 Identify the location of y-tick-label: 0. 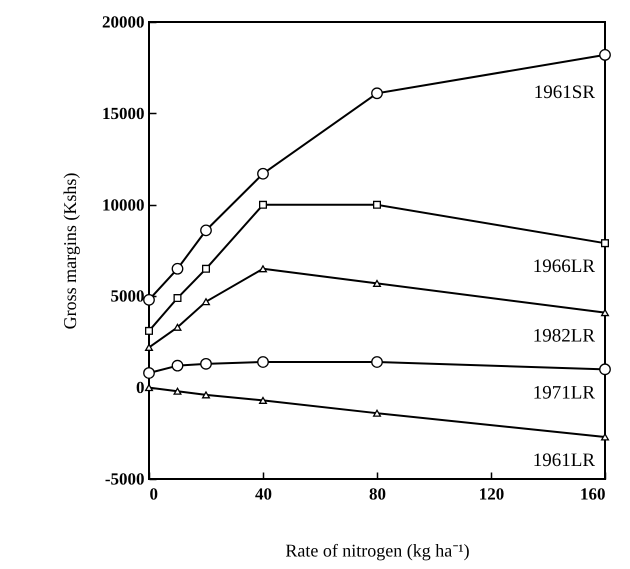
(140, 388).